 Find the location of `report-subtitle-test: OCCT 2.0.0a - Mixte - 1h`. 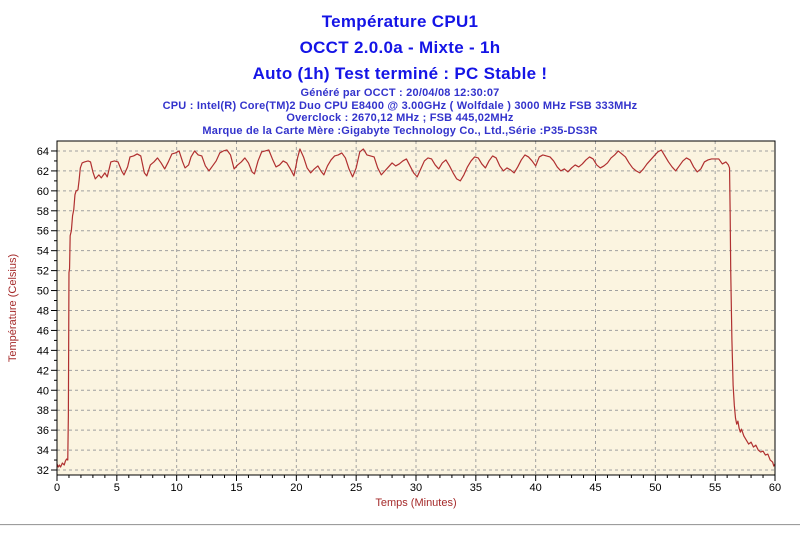

report-subtitle-test: OCCT 2.0.0a - Mixte - 1h is located at coordinates (400, 47).